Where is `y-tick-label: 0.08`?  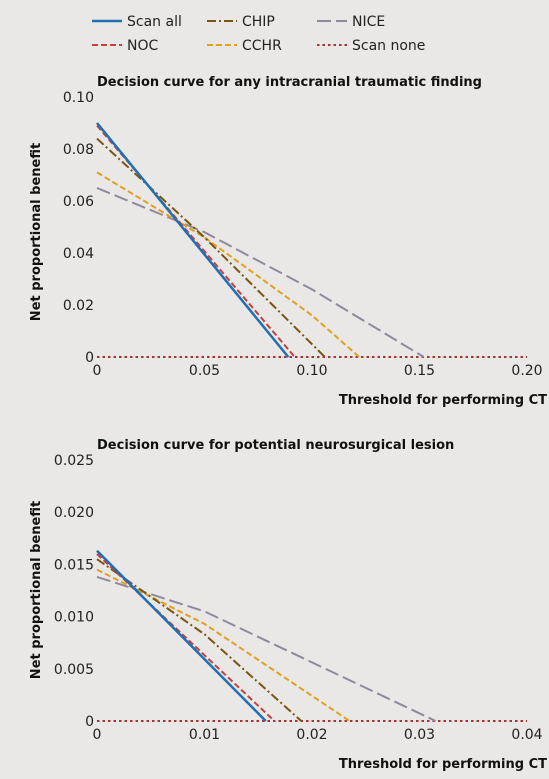
y-tick-label: 0.08 is located at coordinates (78, 150).